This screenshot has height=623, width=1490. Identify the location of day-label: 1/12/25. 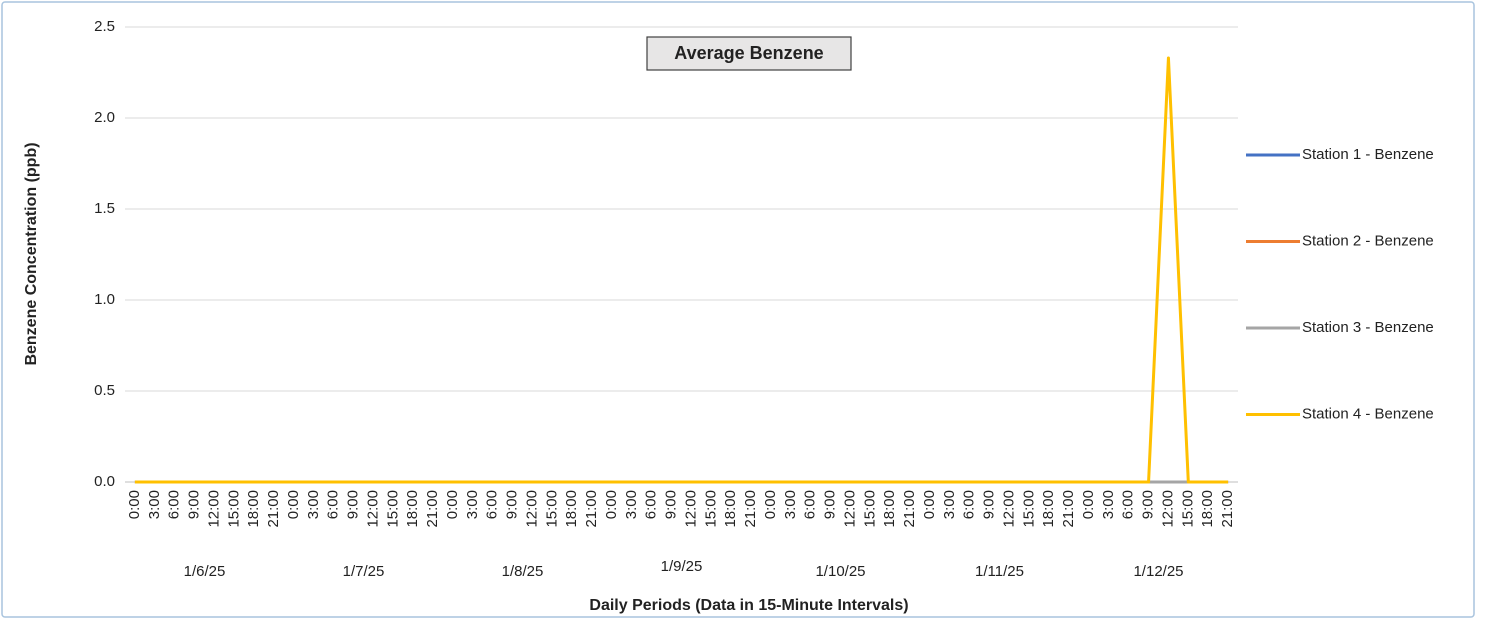
(1158, 571).